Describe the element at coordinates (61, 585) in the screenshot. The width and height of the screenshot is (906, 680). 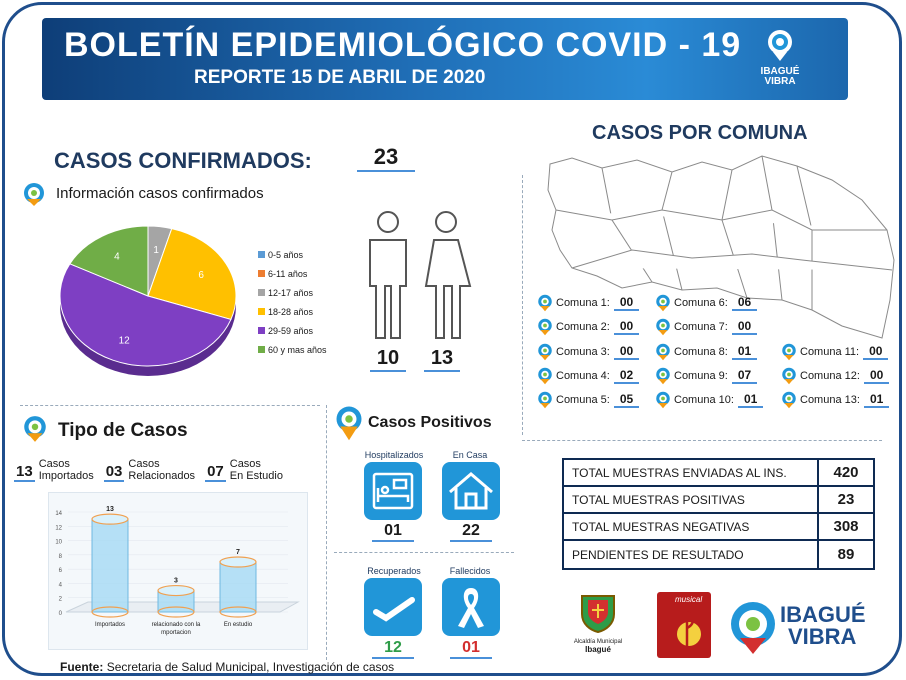
I see `y-tick-label: 4` at that location.